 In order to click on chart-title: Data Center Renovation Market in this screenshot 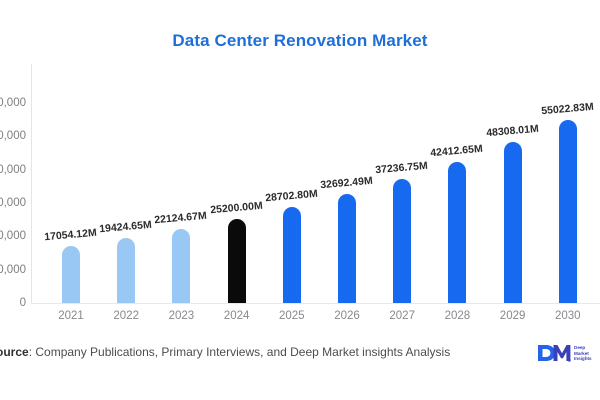, I will do `click(300, 40)`.